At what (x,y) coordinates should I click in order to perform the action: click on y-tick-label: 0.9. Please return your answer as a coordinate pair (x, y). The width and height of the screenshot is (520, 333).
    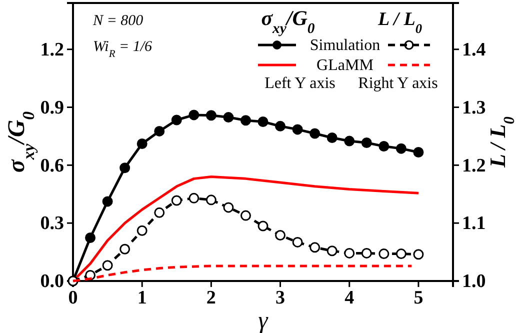
    Looking at the image, I should click on (52, 107).